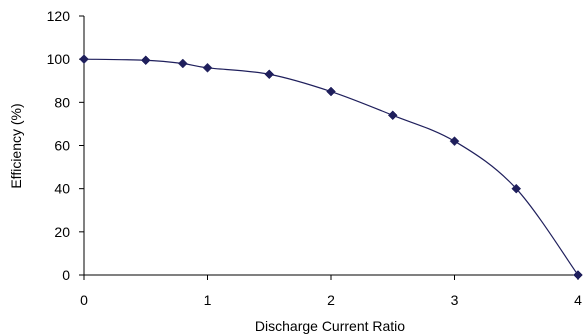 The height and width of the screenshot is (335, 585). Describe the element at coordinates (208, 300) in the screenshot. I see `x-tick-label: 1` at that location.